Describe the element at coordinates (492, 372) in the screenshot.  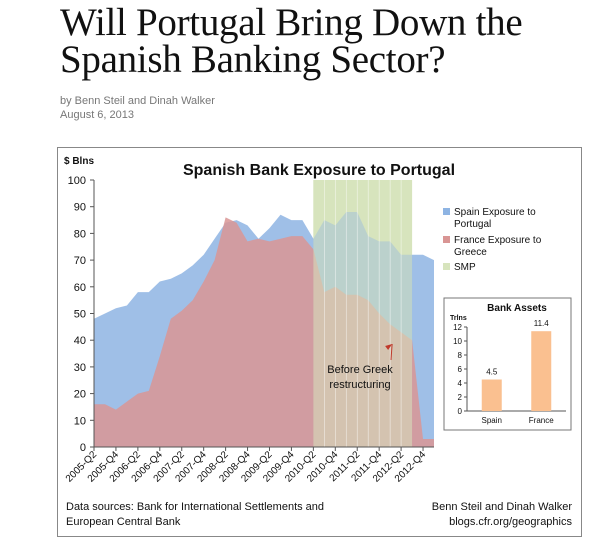
I see `inset-bar-value-spain: 4.5` at that location.